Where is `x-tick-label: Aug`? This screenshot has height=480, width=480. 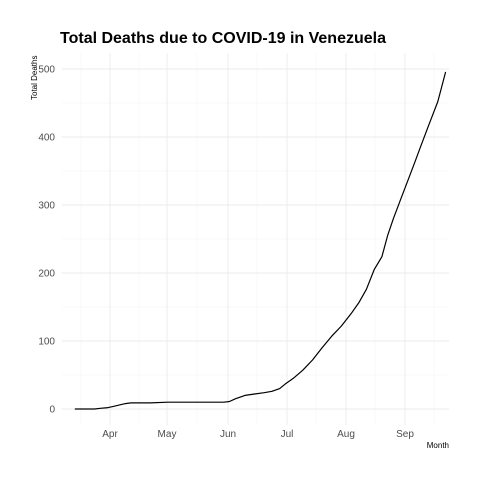 x-tick-label: Aug is located at coordinates (346, 434).